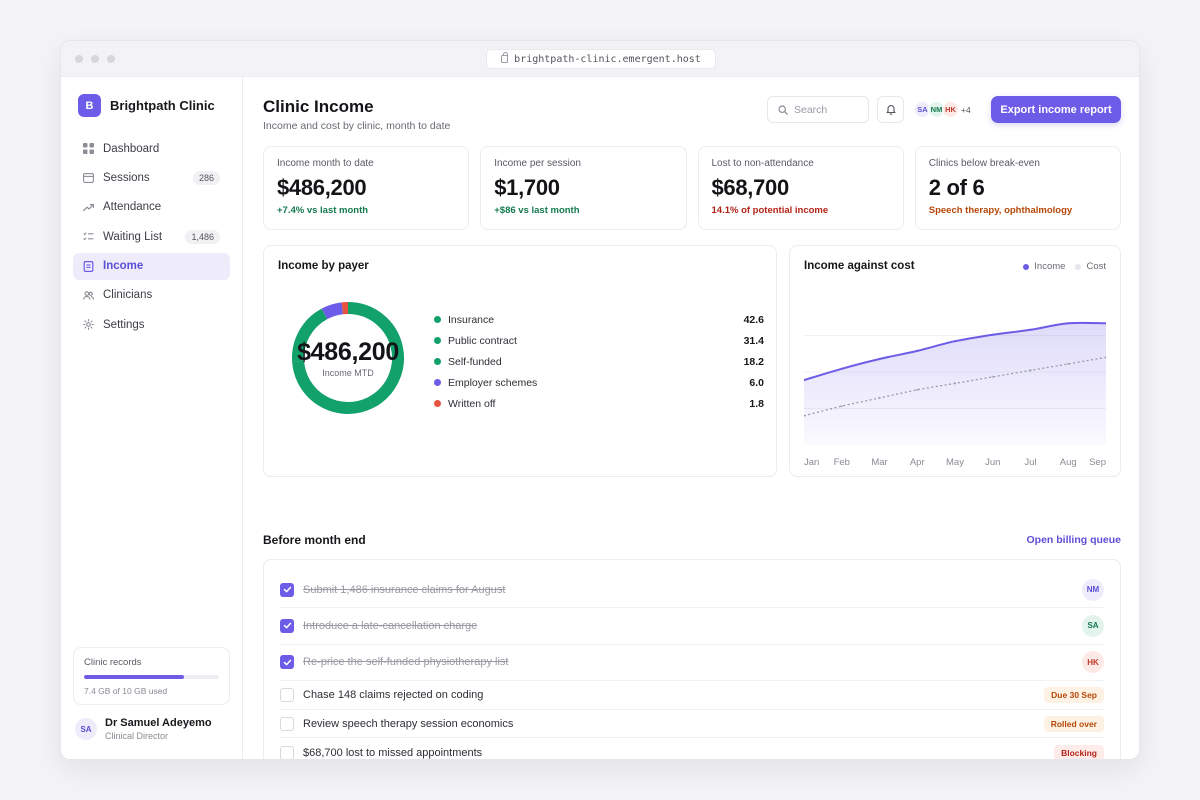  What do you see at coordinates (1074, 540) in the screenshot?
I see `open-billing-queue-link: Open billing queue` at bounding box center [1074, 540].